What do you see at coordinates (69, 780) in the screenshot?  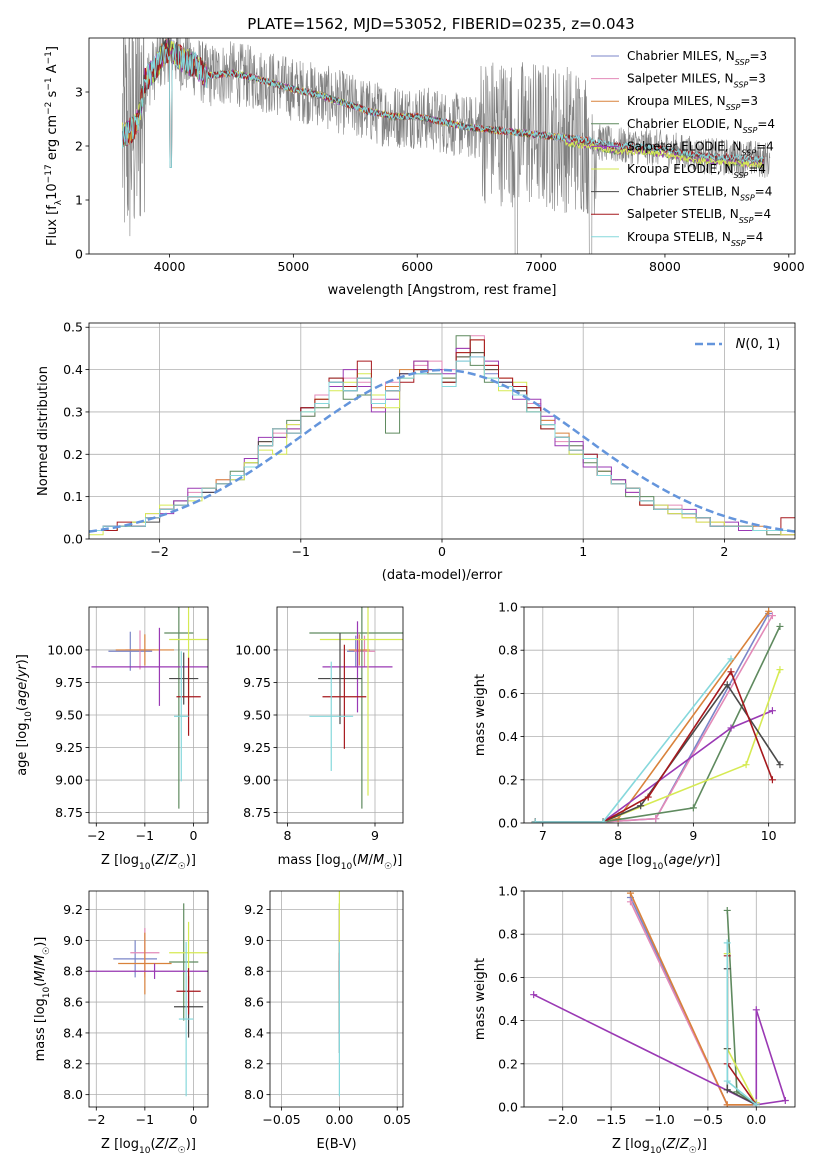 I see `y-tick-label: 9.00` at bounding box center [69, 780].